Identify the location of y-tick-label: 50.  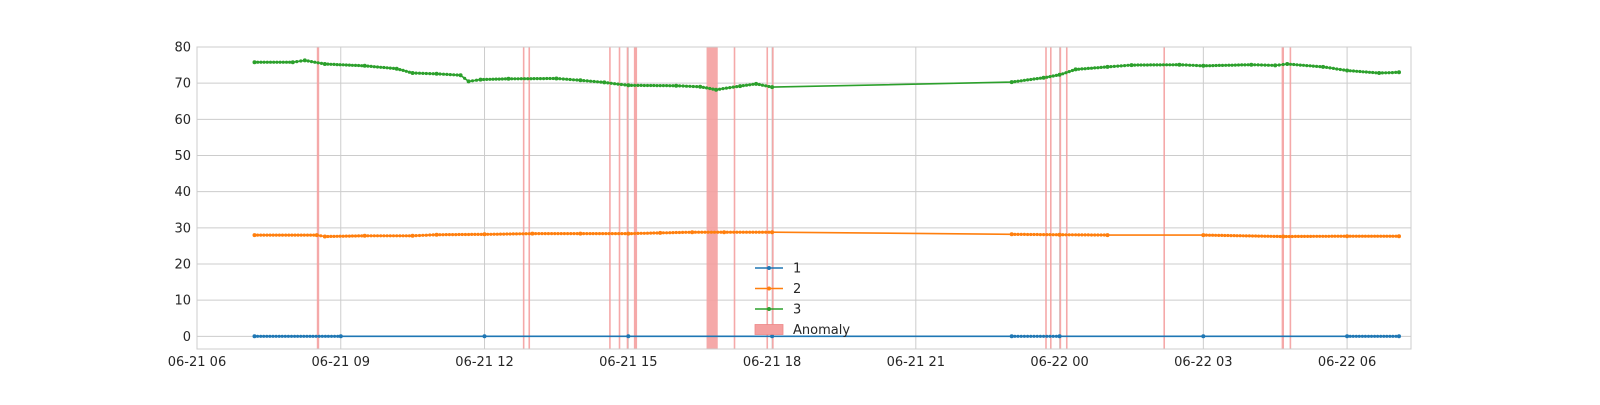
(182, 156).